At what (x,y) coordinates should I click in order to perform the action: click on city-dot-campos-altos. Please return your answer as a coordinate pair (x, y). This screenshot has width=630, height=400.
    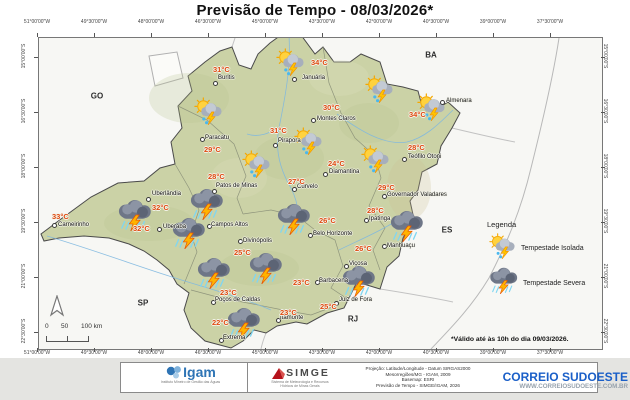
    Looking at the image, I should click on (209, 226).